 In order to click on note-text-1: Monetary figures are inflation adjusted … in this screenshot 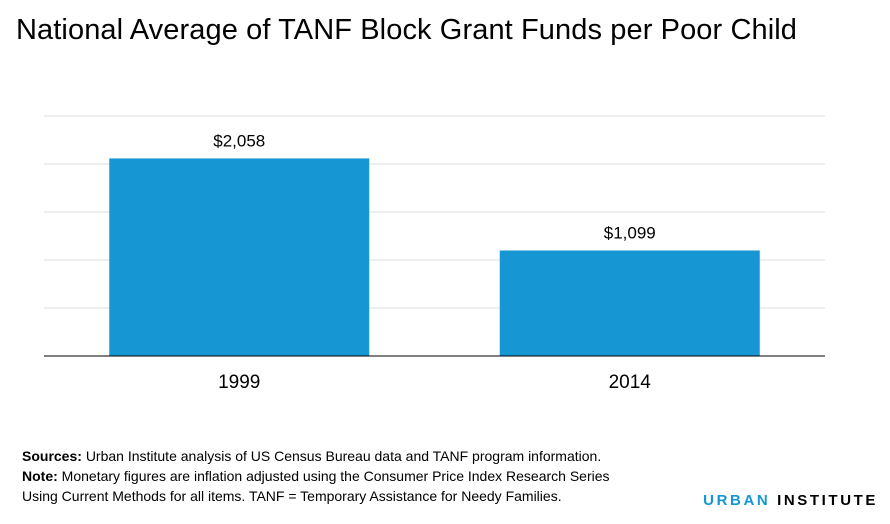, I will do `click(335, 476)`.